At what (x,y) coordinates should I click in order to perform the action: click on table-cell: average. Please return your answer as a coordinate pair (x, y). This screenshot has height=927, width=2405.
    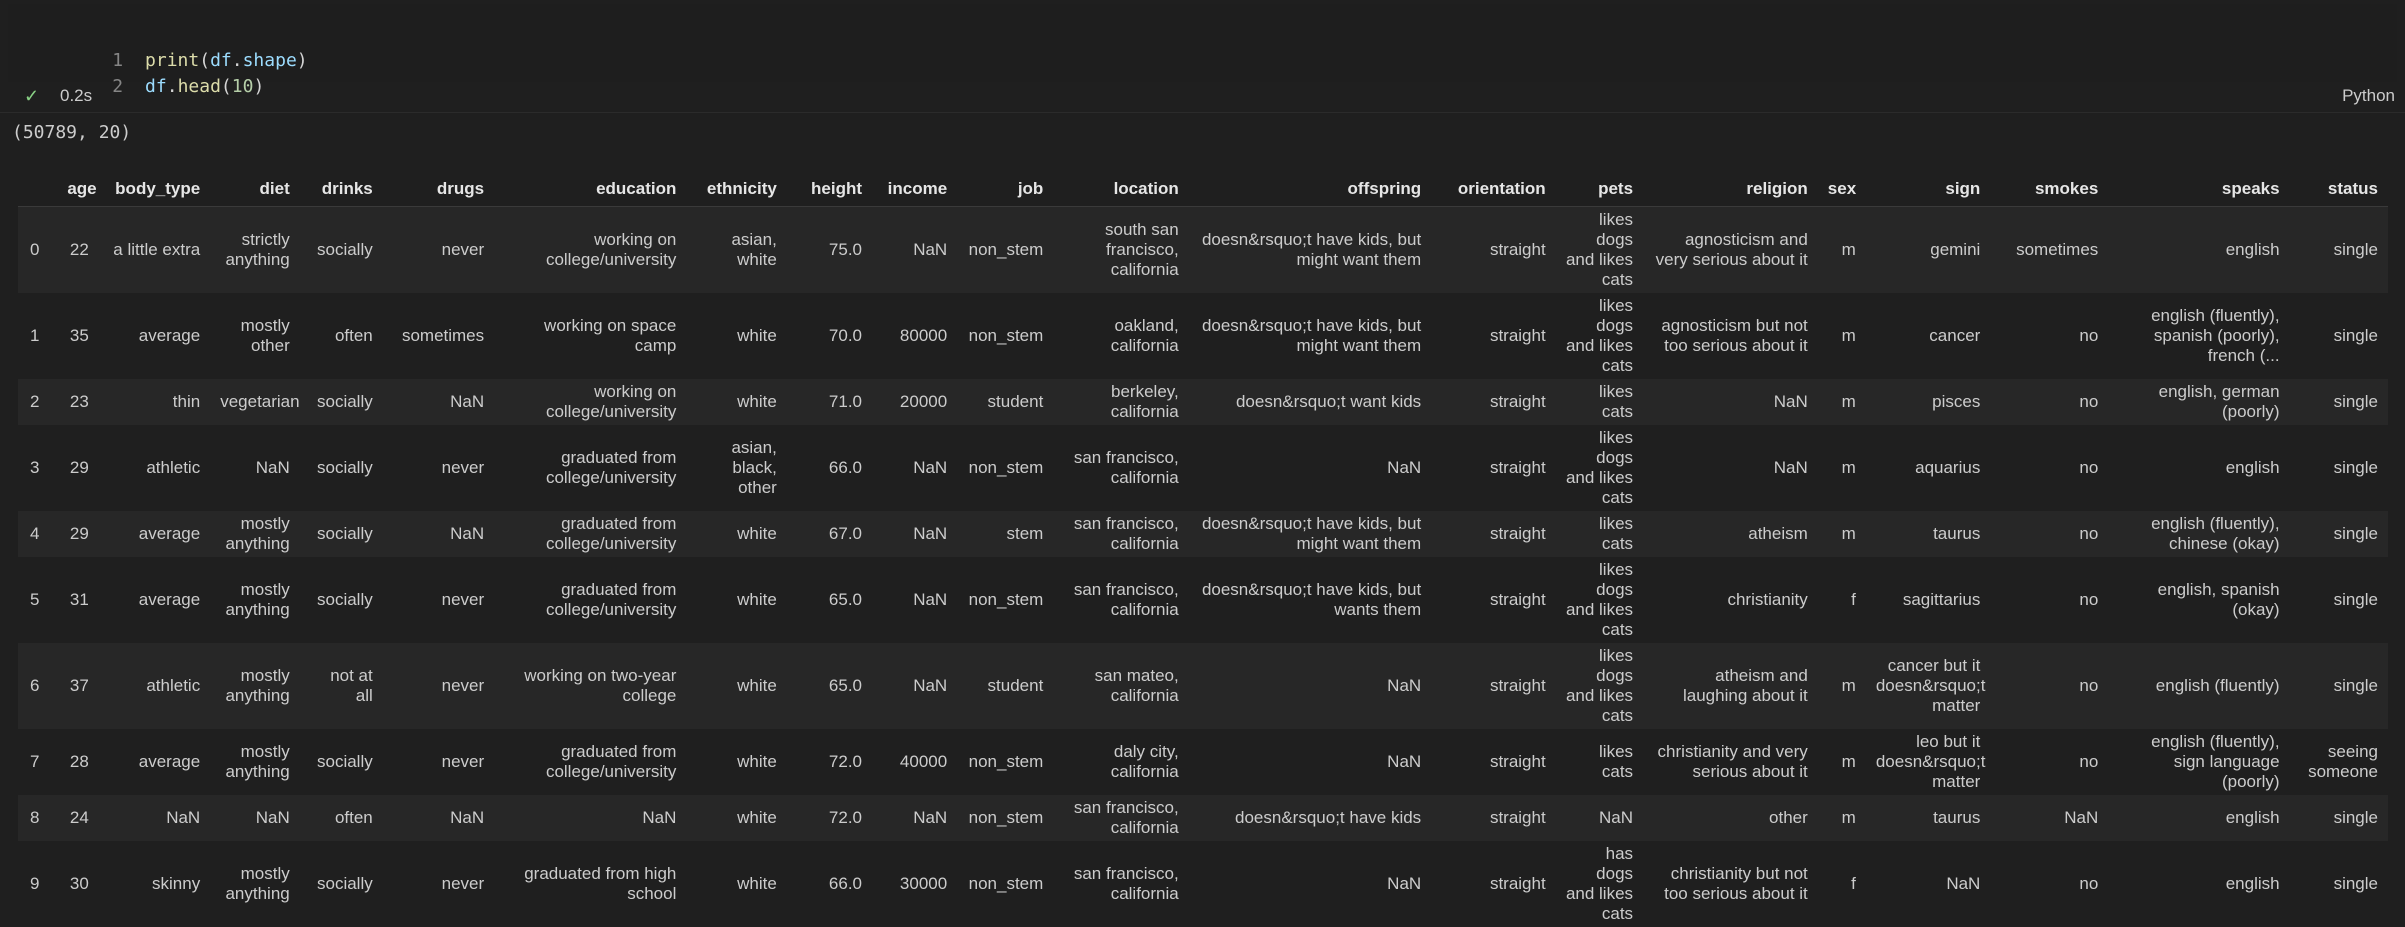
    Looking at the image, I should click on (154, 336).